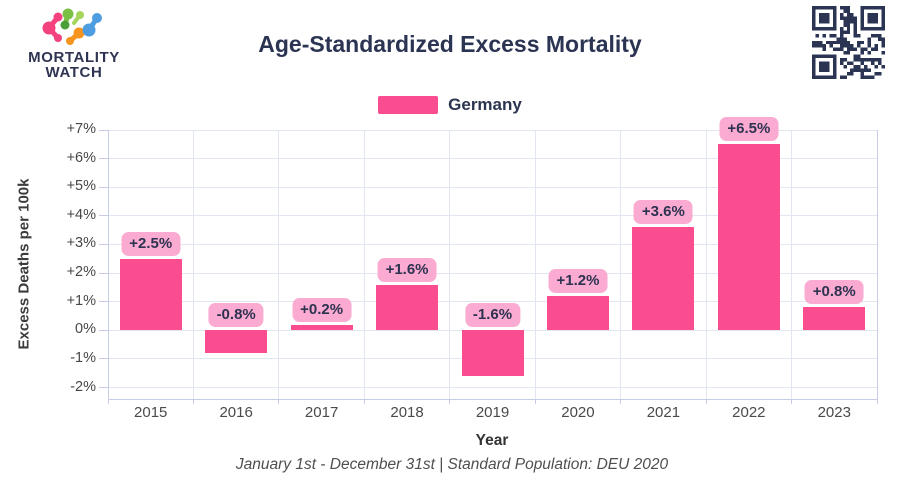 This screenshot has width=900, height=503. What do you see at coordinates (492, 440) in the screenshot?
I see `x-axis-title: Year` at bounding box center [492, 440].